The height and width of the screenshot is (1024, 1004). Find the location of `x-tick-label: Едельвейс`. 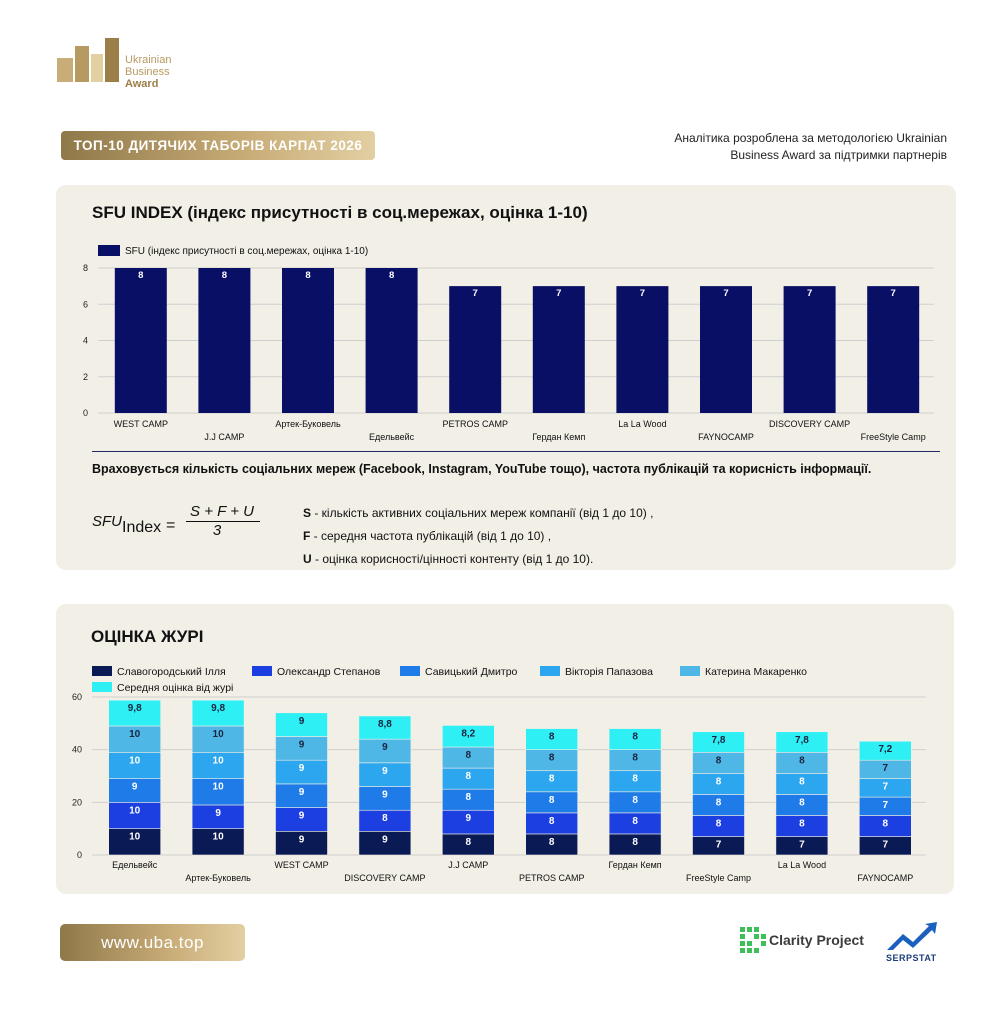

x-tick-label: Едельвейс is located at coordinates (392, 437).